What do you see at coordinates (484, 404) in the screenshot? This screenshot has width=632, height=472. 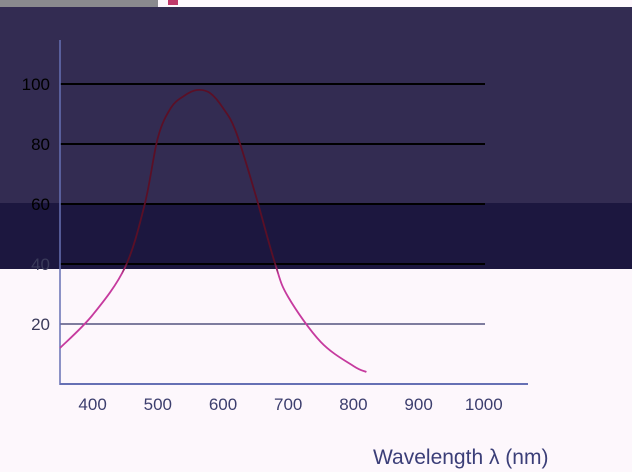 I see `x-tick-label: 1000` at bounding box center [484, 404].